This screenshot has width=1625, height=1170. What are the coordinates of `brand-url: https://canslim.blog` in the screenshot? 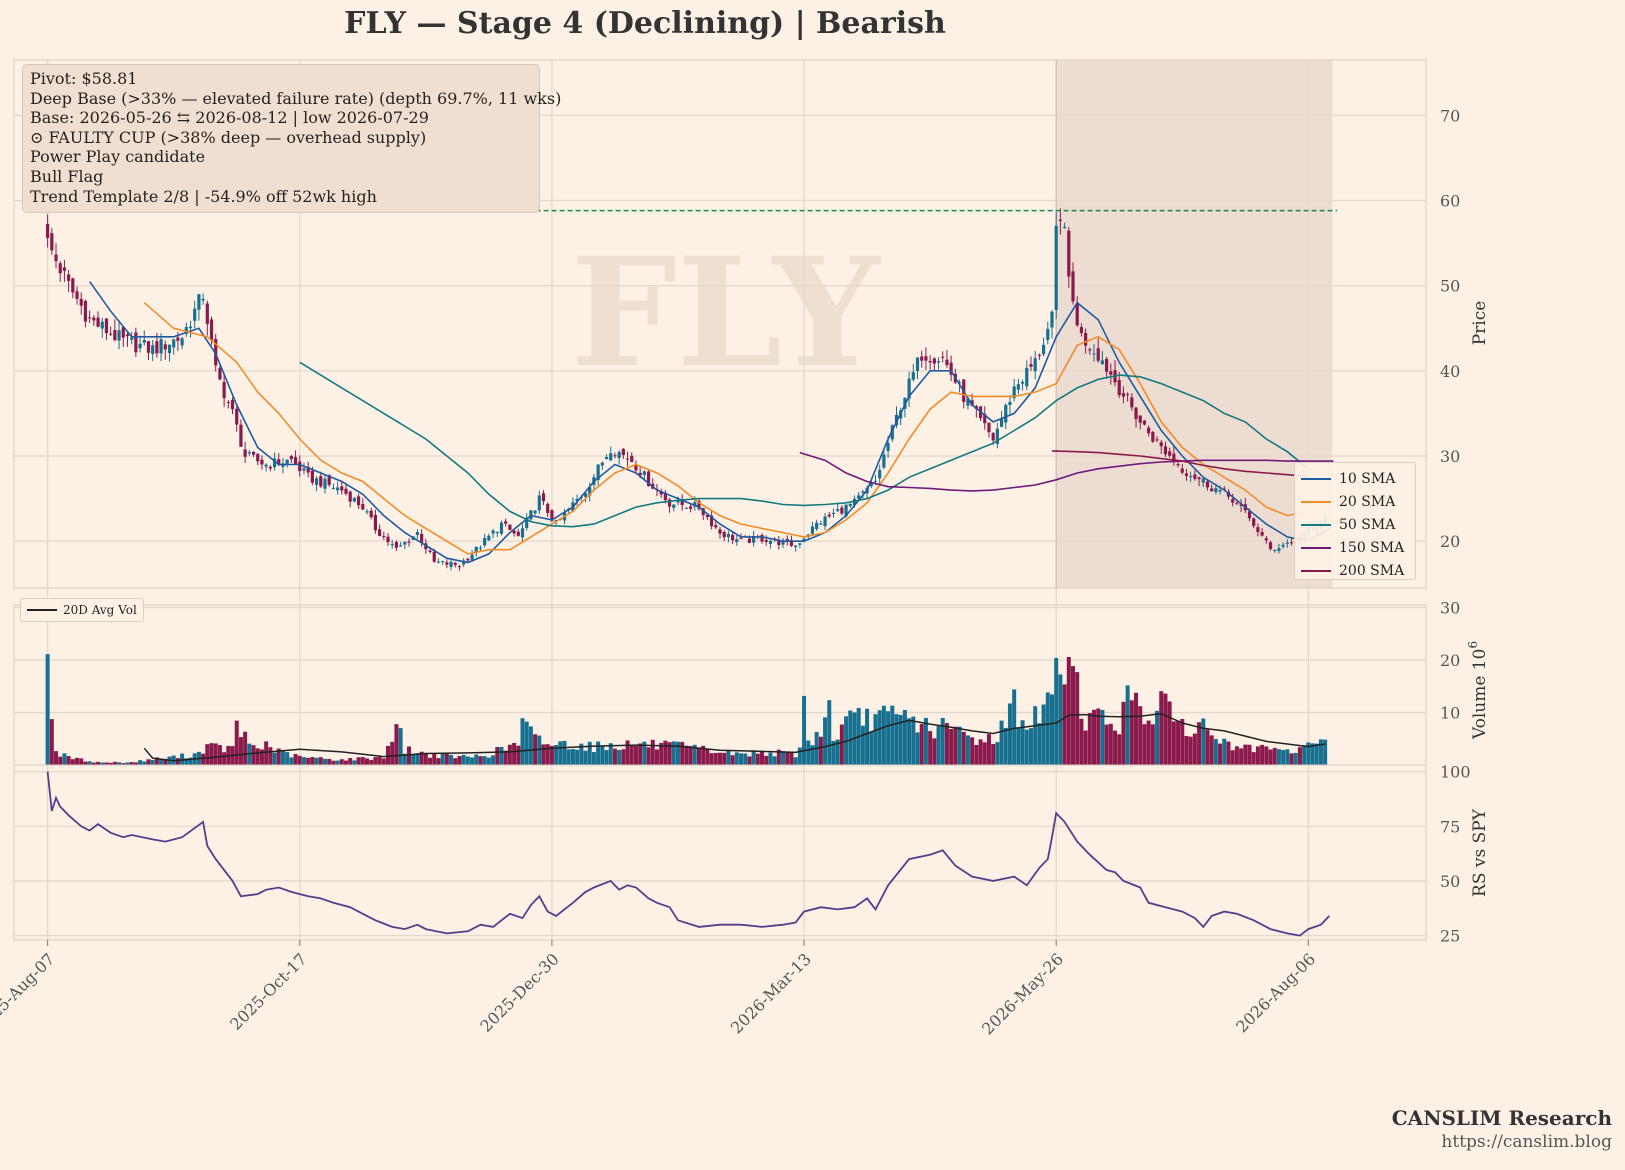 It's located at (1526, 1142).